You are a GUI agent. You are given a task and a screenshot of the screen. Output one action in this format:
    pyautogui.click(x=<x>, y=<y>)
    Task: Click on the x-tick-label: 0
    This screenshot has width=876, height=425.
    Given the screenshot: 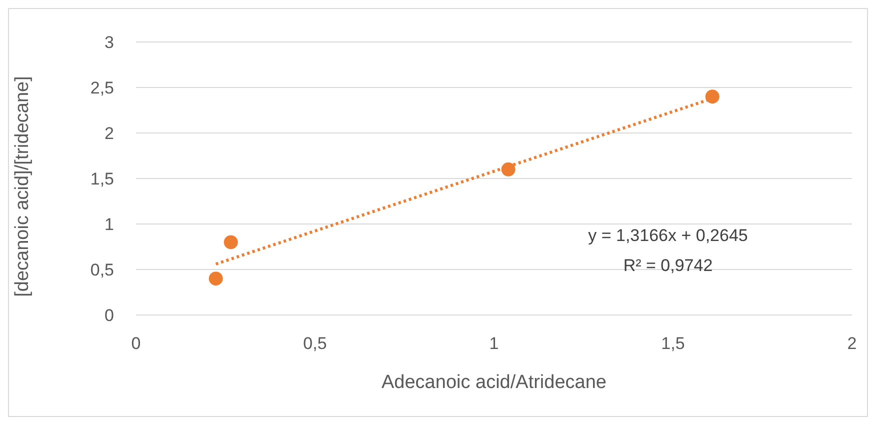 What is the action you would take?
    pyautogui.click(x=136, y=343)
    